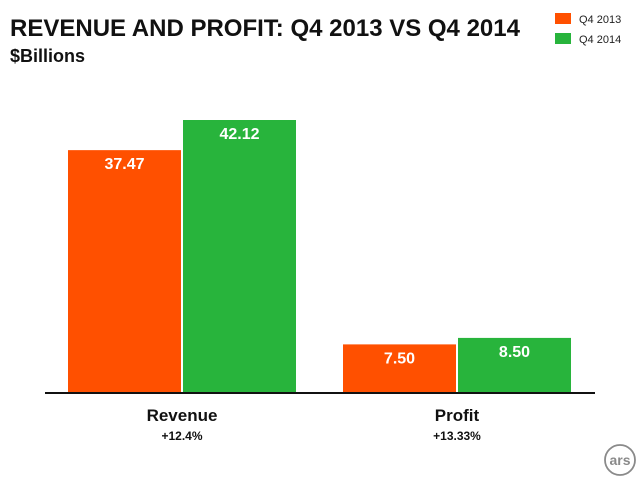 This screenshot has width=640, height=485. Describe the element at coordinates (182, 415) in the screenshot. I see `category-label-revenue: Revenue` at that location.